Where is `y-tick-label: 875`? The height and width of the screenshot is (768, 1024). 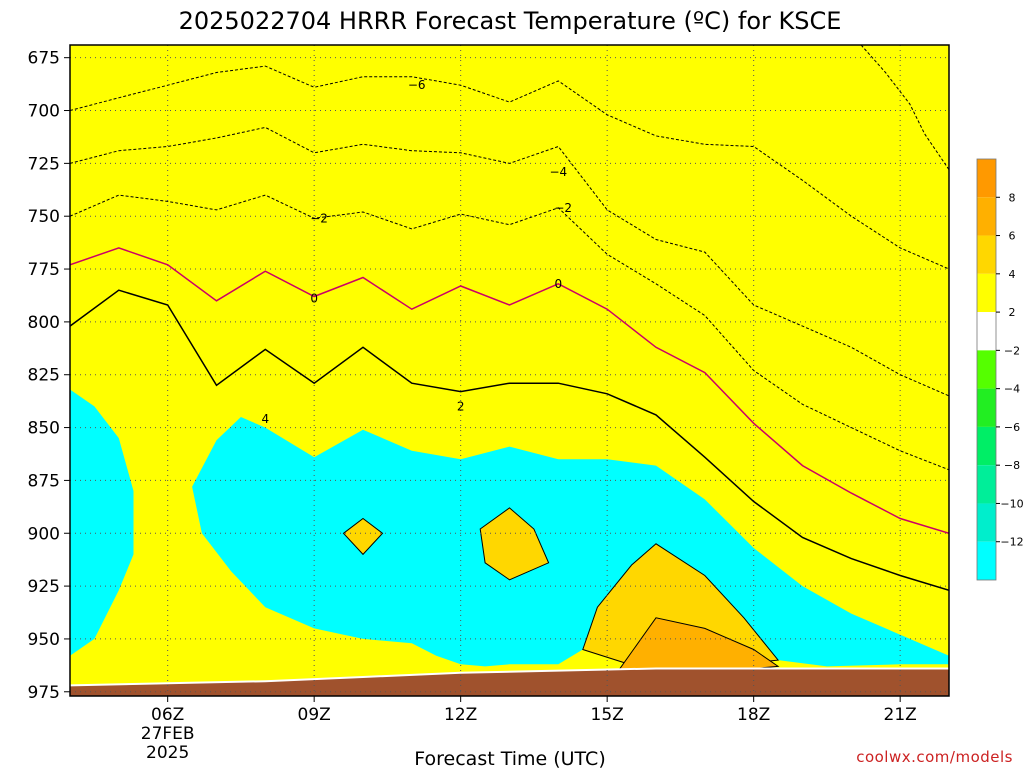
y-tick-label: 875 is located at coordinates (44, 481).